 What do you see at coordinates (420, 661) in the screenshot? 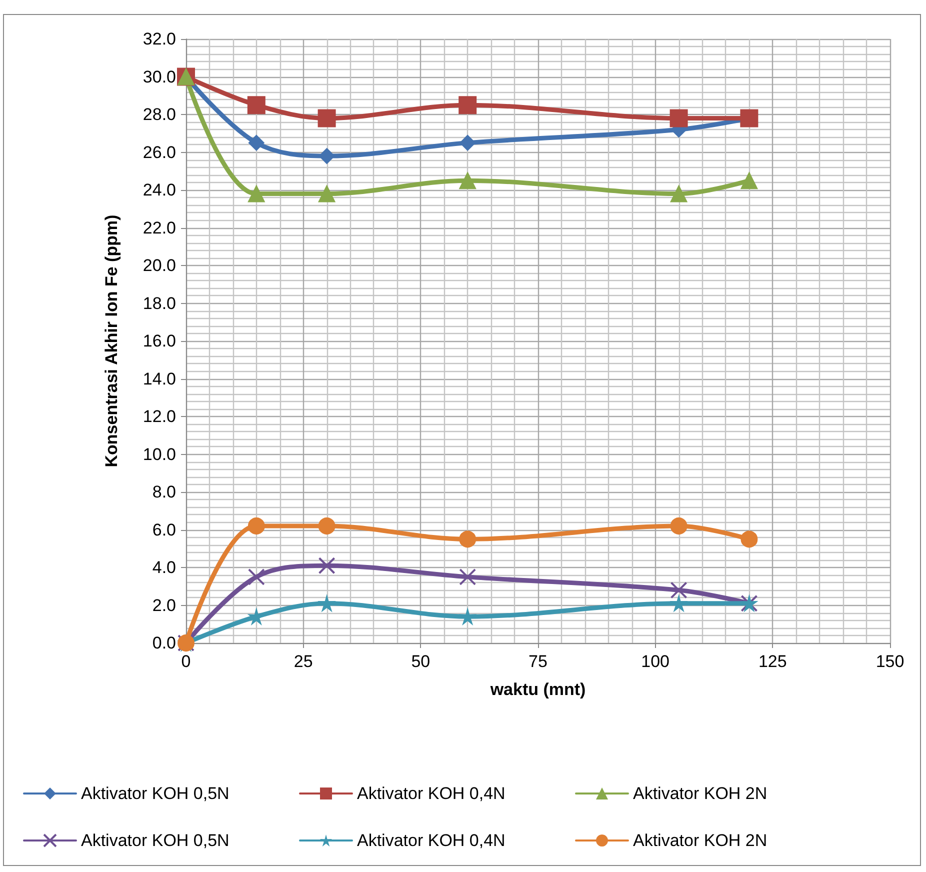
I see `x-tick-label: 50` at bounding box center [420, 661].